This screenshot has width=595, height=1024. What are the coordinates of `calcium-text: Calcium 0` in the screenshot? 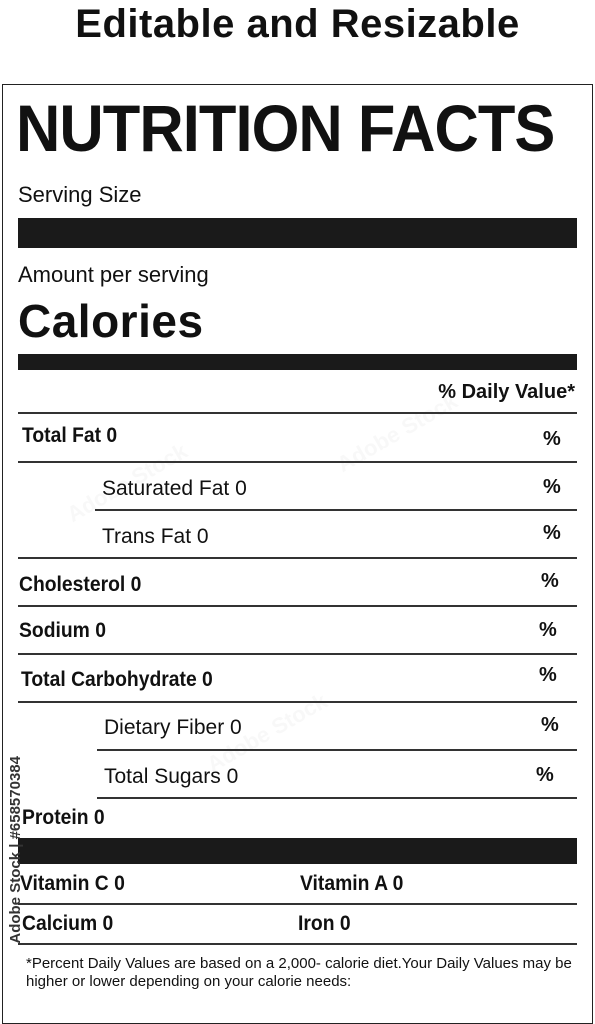 It's located at (68, 923).